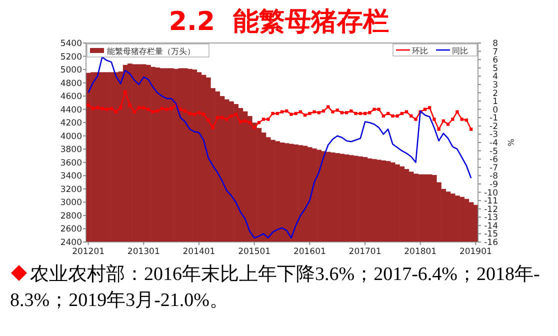 The width and height of the screenshot is (558, 336). Describe the element at coordinates (71, 150) in the screenshot. I see `y-tick-label: 3800` at that location.